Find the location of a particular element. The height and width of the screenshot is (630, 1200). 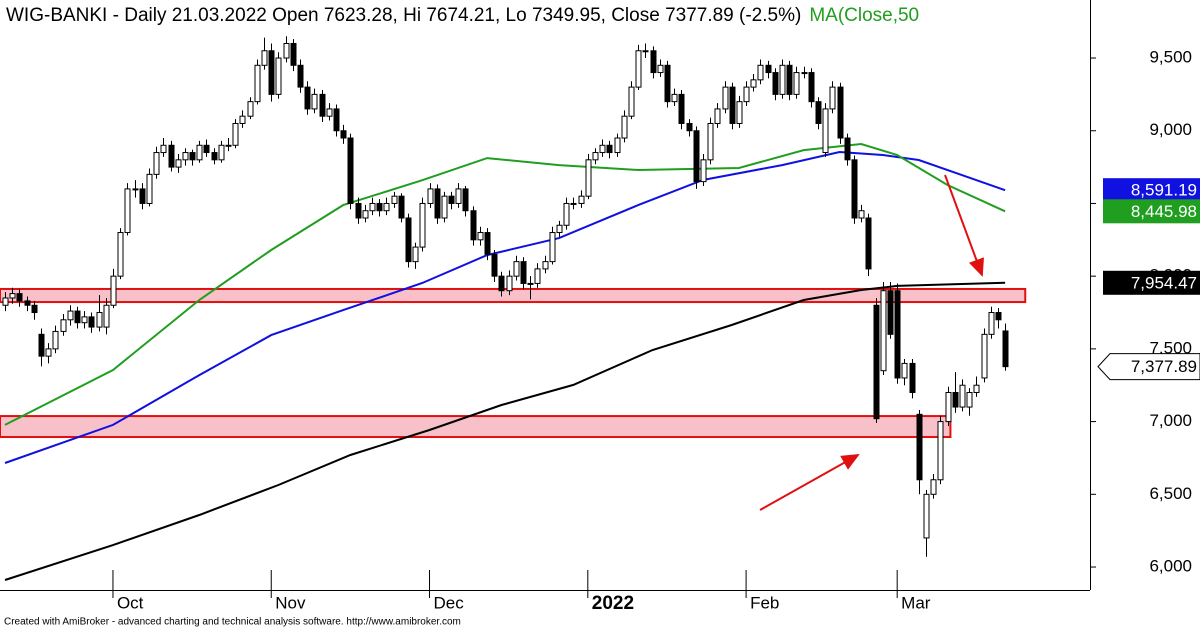

price-tag-label: 7,954.47 is located at coordinates (1164, 282).